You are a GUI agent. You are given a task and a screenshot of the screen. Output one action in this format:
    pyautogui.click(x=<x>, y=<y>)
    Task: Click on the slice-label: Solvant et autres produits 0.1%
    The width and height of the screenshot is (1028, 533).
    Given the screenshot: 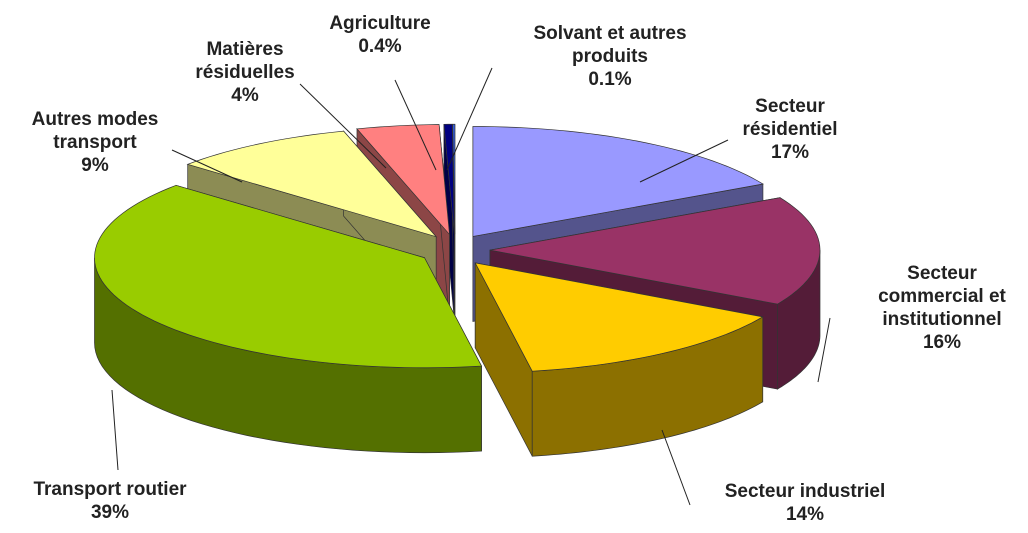 What is the action you would take?
    pyautogui.click(x=610, y=56)
    